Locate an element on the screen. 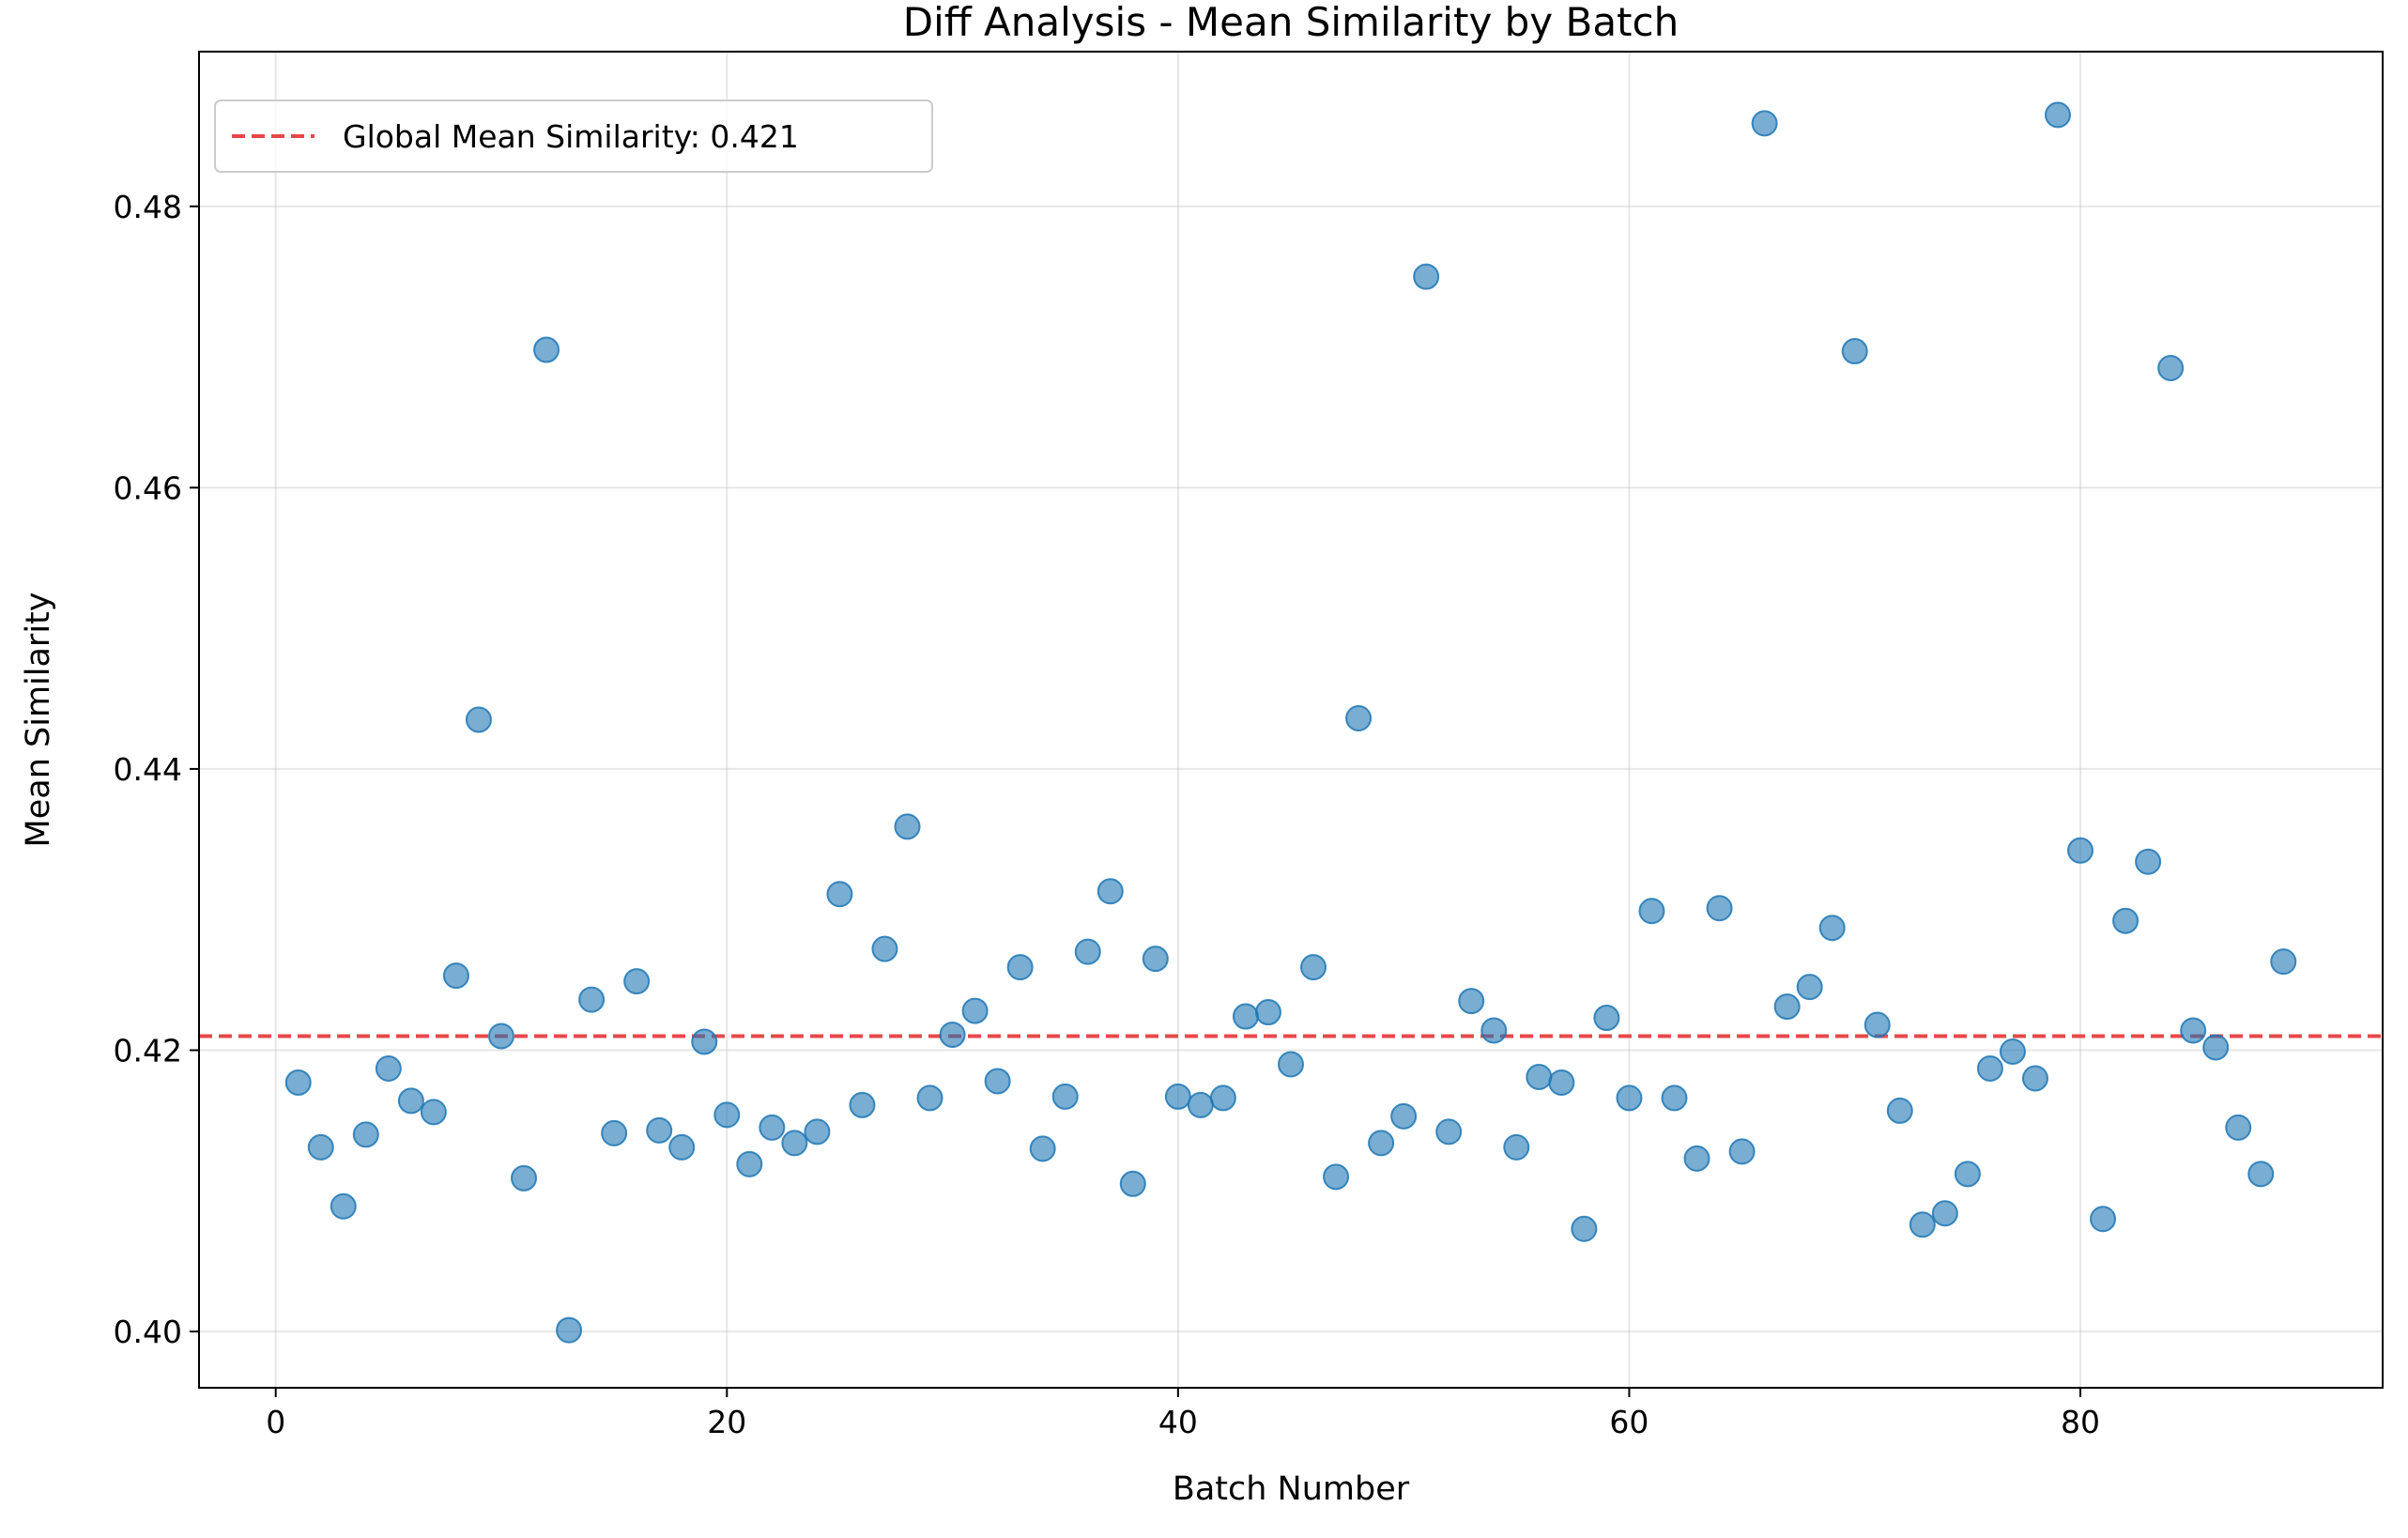 This screenshot has height=1538, width=2408. legend: Global Mean Similarity: 0.421 is located at coordinates (573, 136).